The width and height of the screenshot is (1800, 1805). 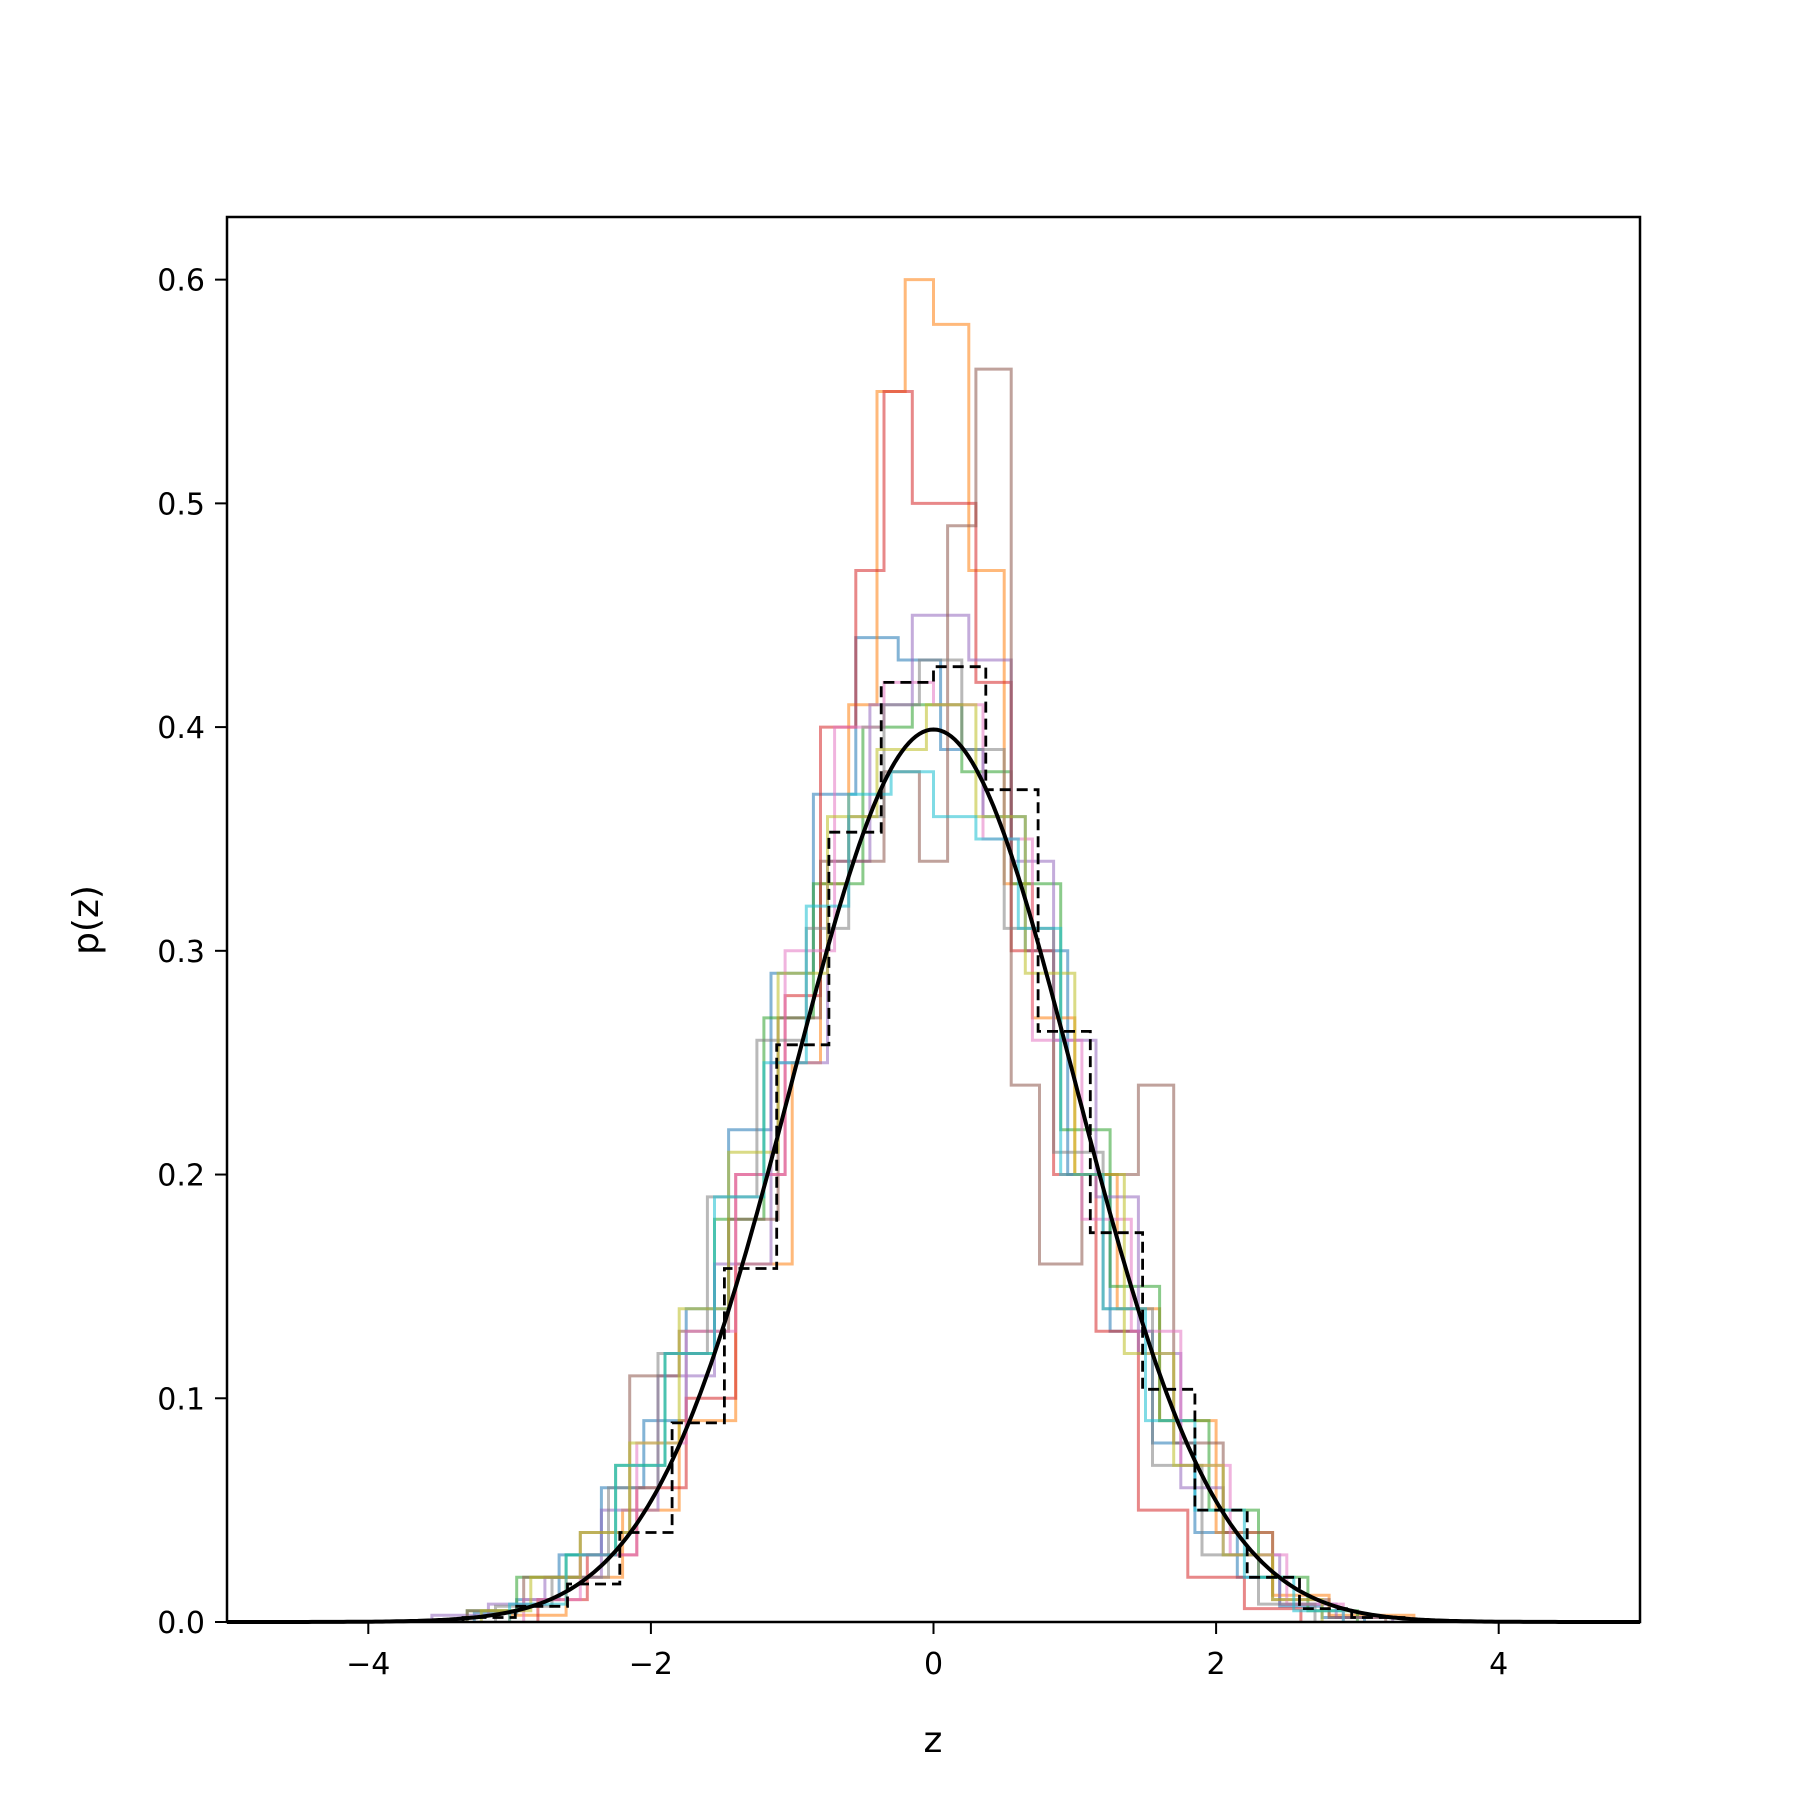 I want to click on y-tick-label: 0.3, so click(x=181, y=952).